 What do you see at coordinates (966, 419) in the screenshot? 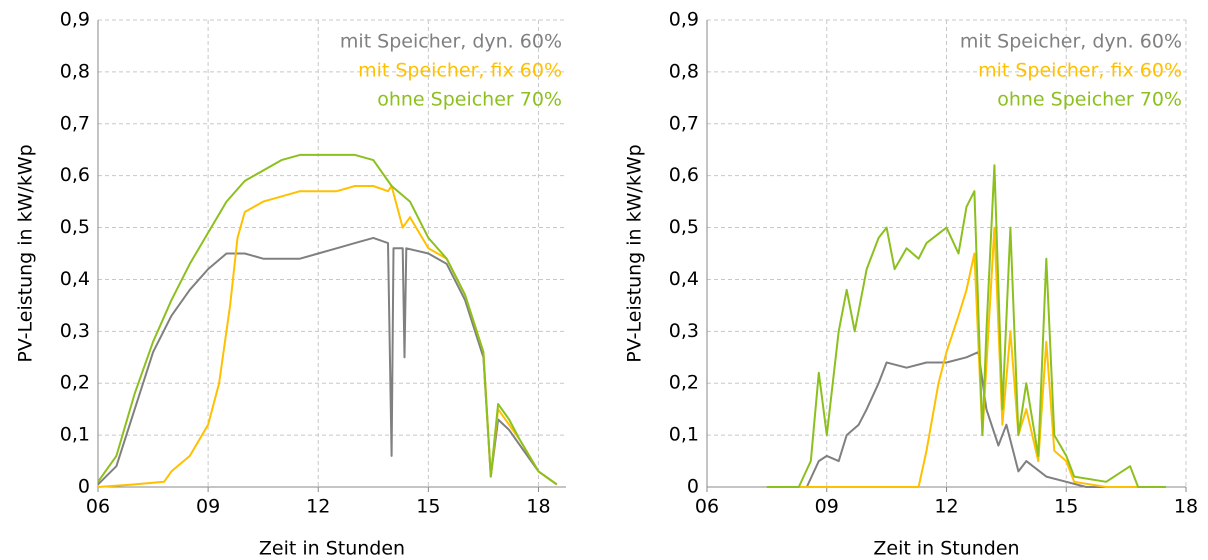
I see `series-line` at bounding box center [966, 419].